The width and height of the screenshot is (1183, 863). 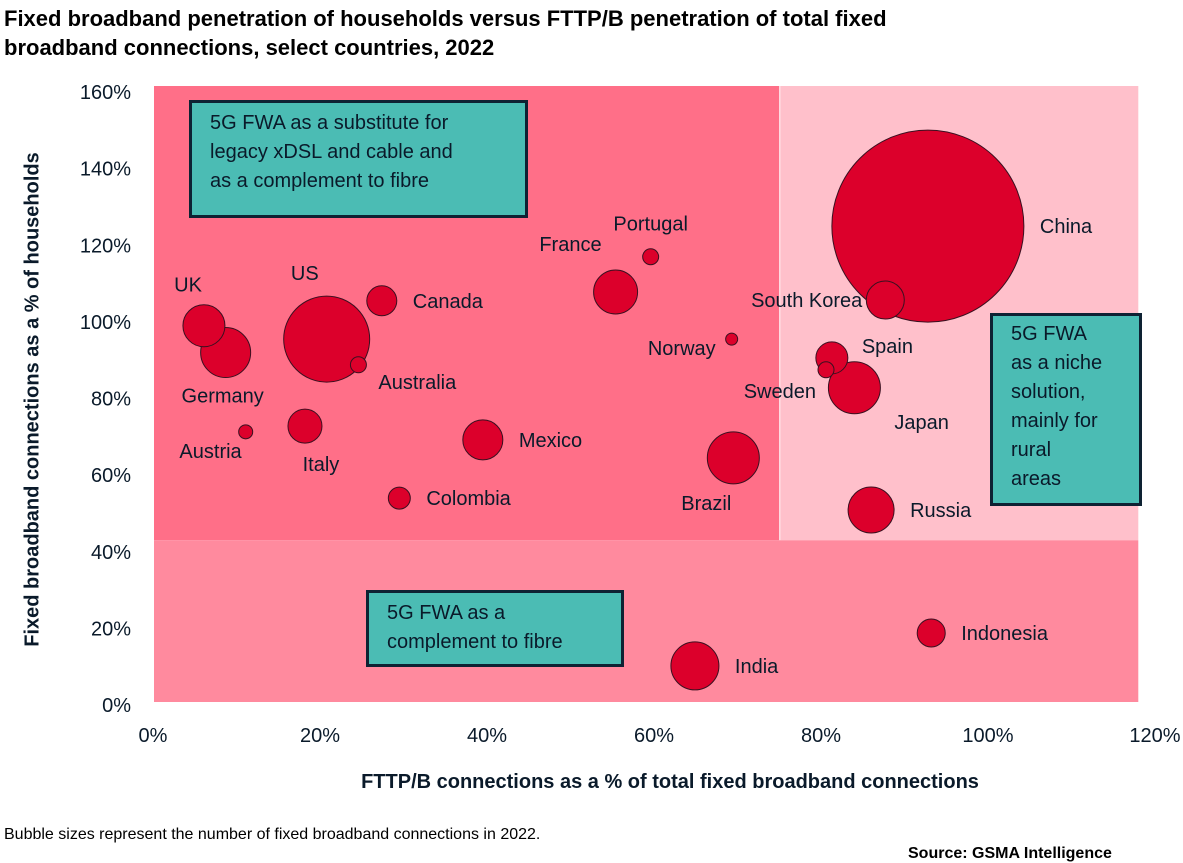 I want to click on bubble-australia, so click(x=358, y=365).